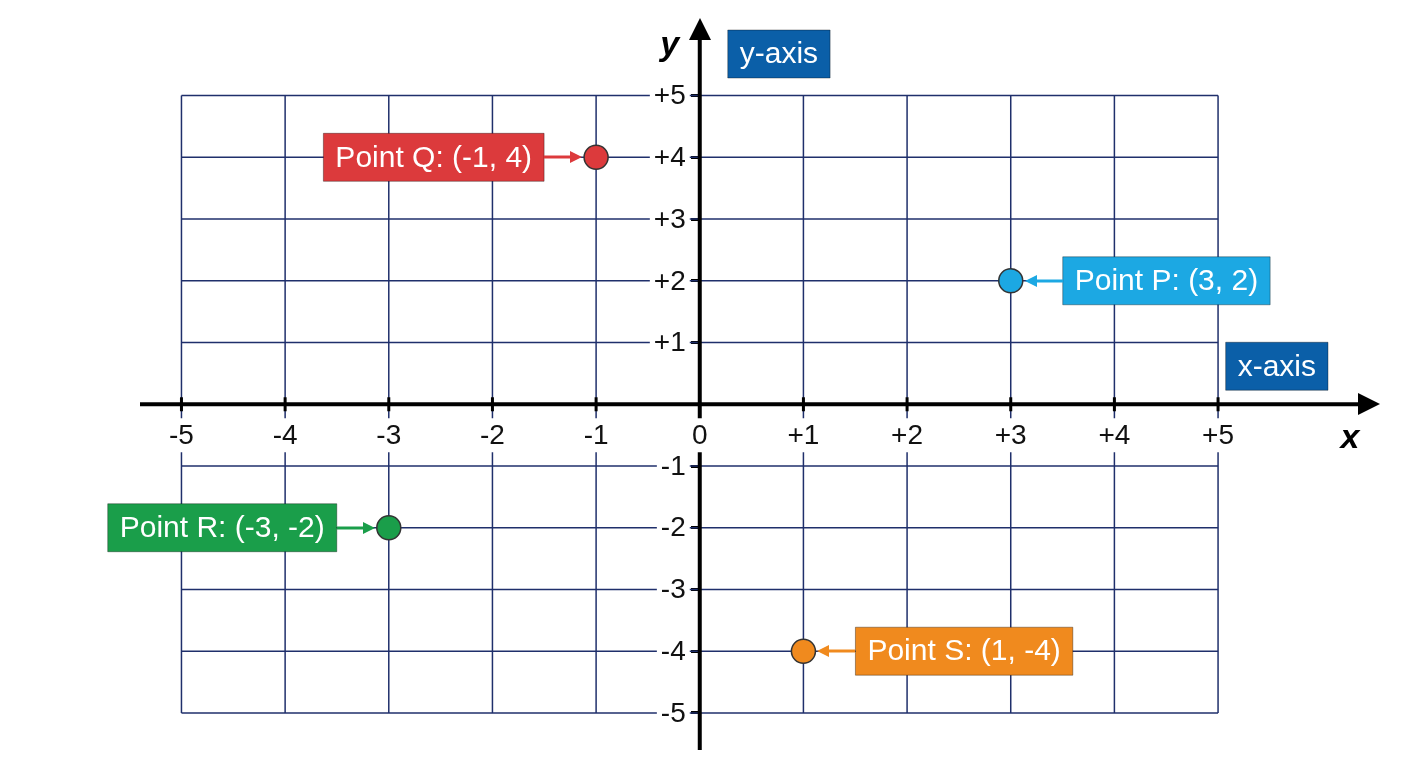 The height and width of the screenshot is (768, 1408). What do you see at coordinates (669, 157) in the screenshot?
I see `y-tick-label: +4` at bounding box center [669, 157].